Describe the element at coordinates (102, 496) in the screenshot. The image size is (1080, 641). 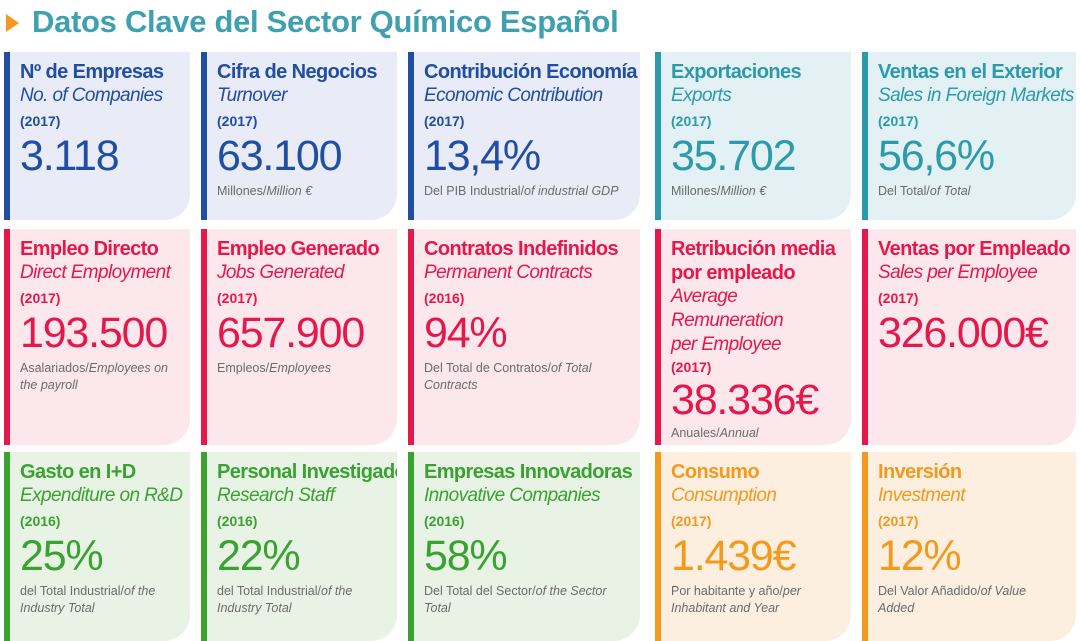
I see `card-title-en: Expenditure on R&D` at that location.